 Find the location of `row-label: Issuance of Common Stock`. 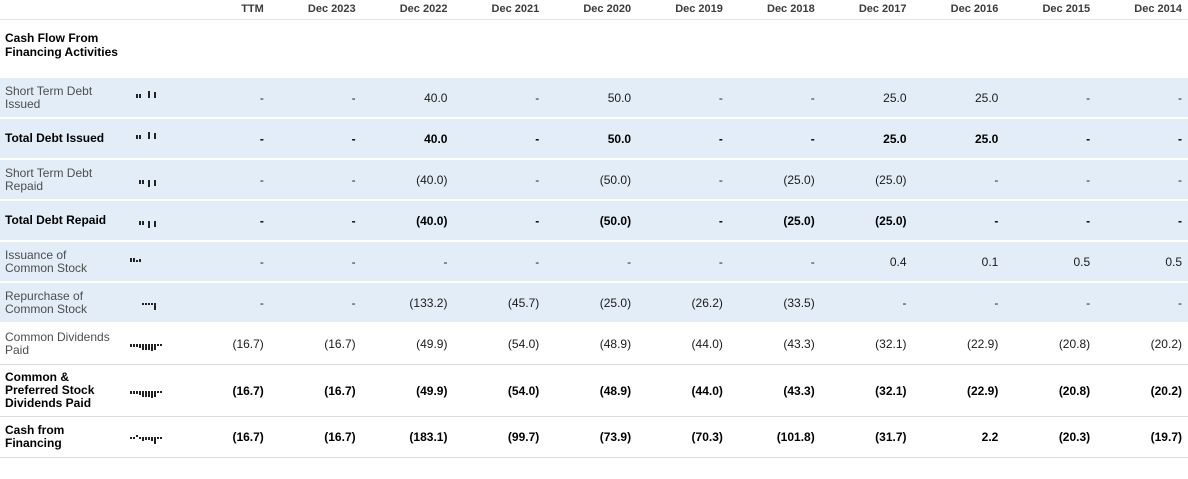

row-label: Issuance of Common Stock is located at coordinates (46, 261).